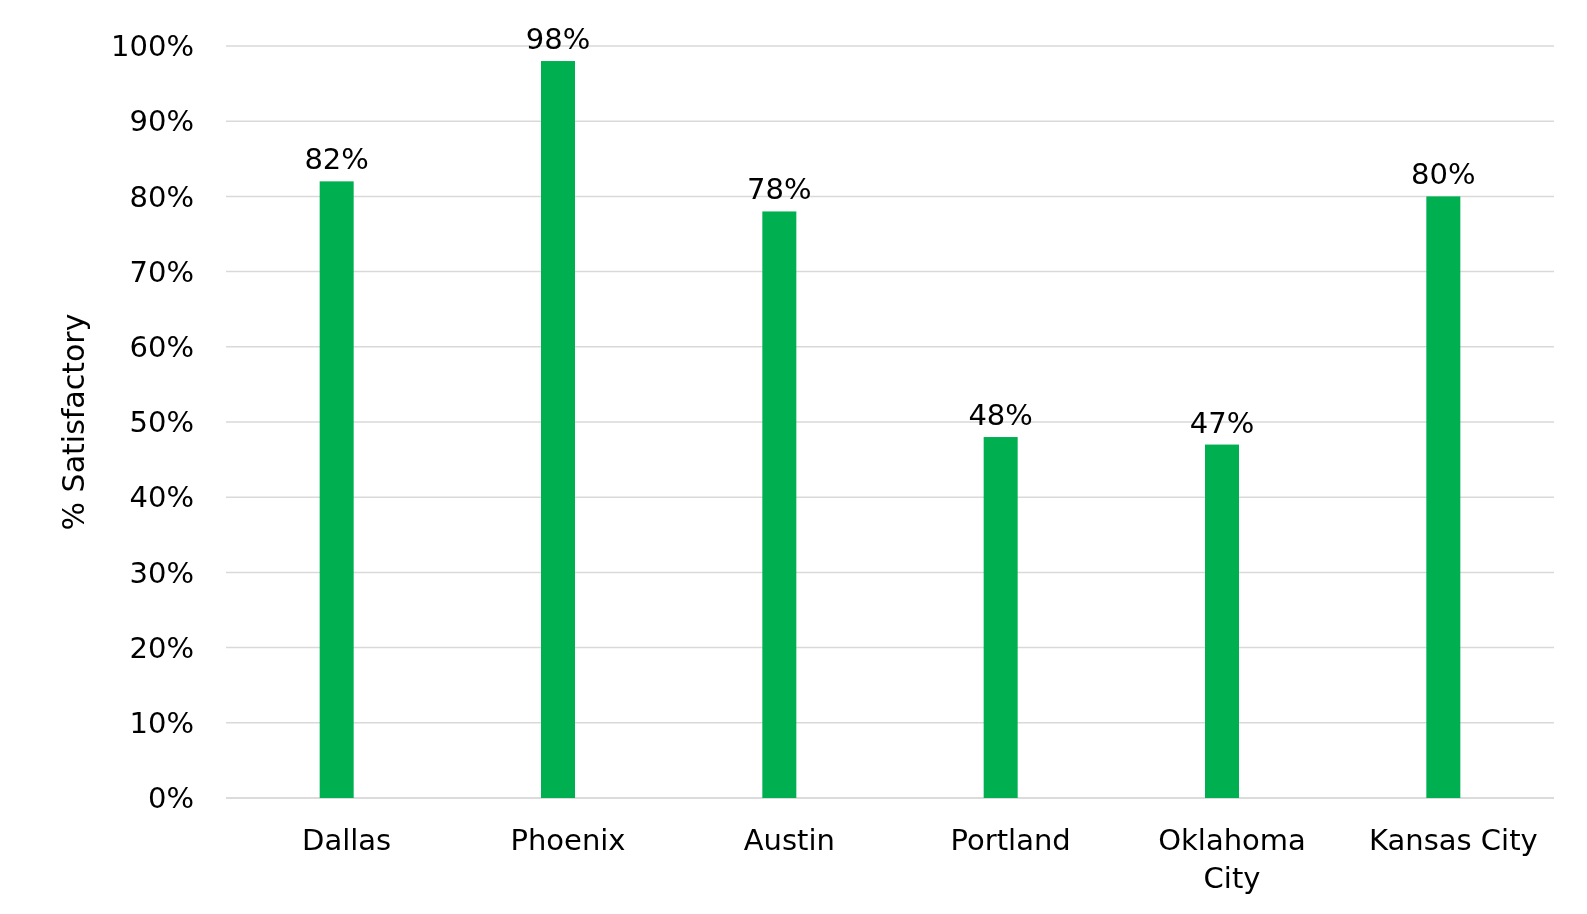  I want to click on y-tick-label: 30%, so click(161, 572).